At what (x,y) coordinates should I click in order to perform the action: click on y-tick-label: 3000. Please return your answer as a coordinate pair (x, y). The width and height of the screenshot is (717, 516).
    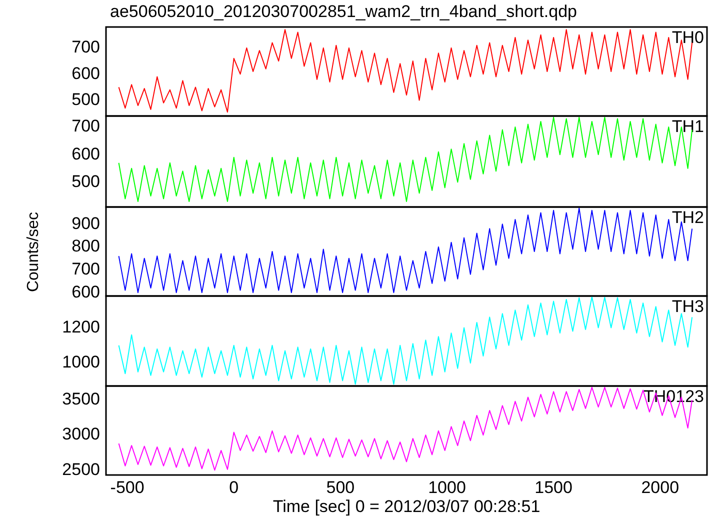
    Looking at the image, I should click on (81, 434).